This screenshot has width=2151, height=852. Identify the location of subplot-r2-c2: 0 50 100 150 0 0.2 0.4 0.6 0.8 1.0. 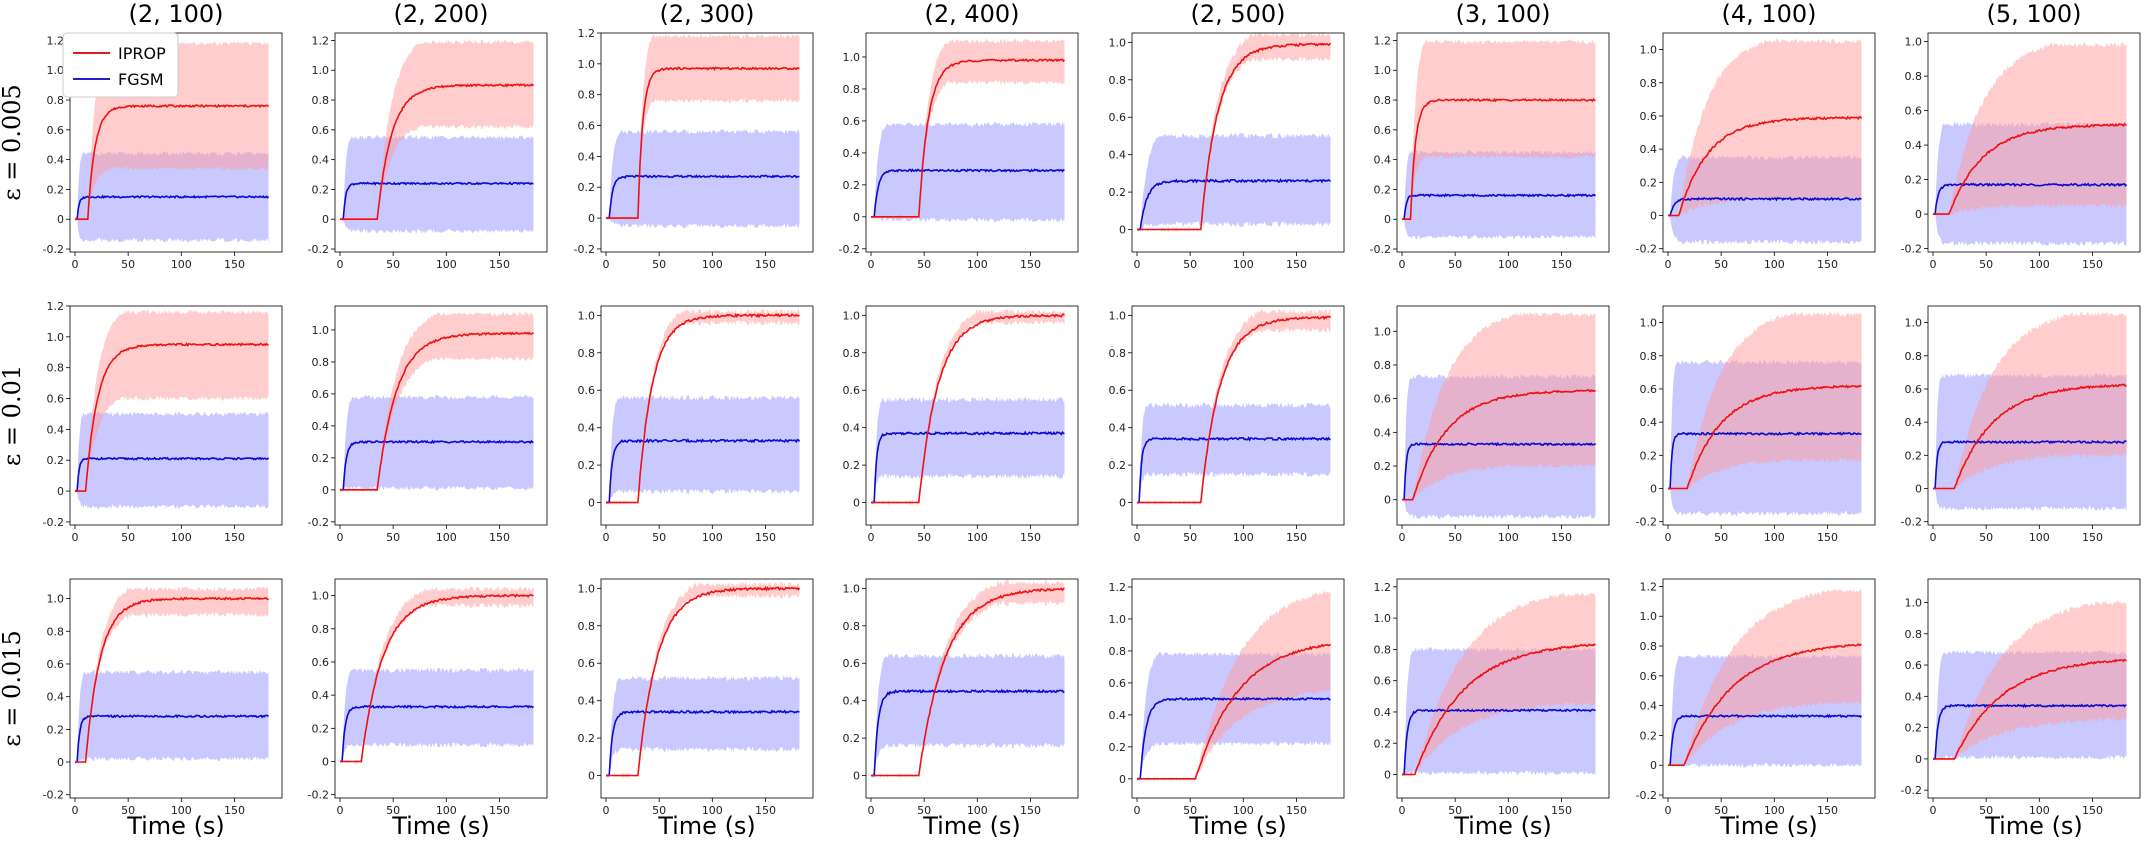
(696, 697).